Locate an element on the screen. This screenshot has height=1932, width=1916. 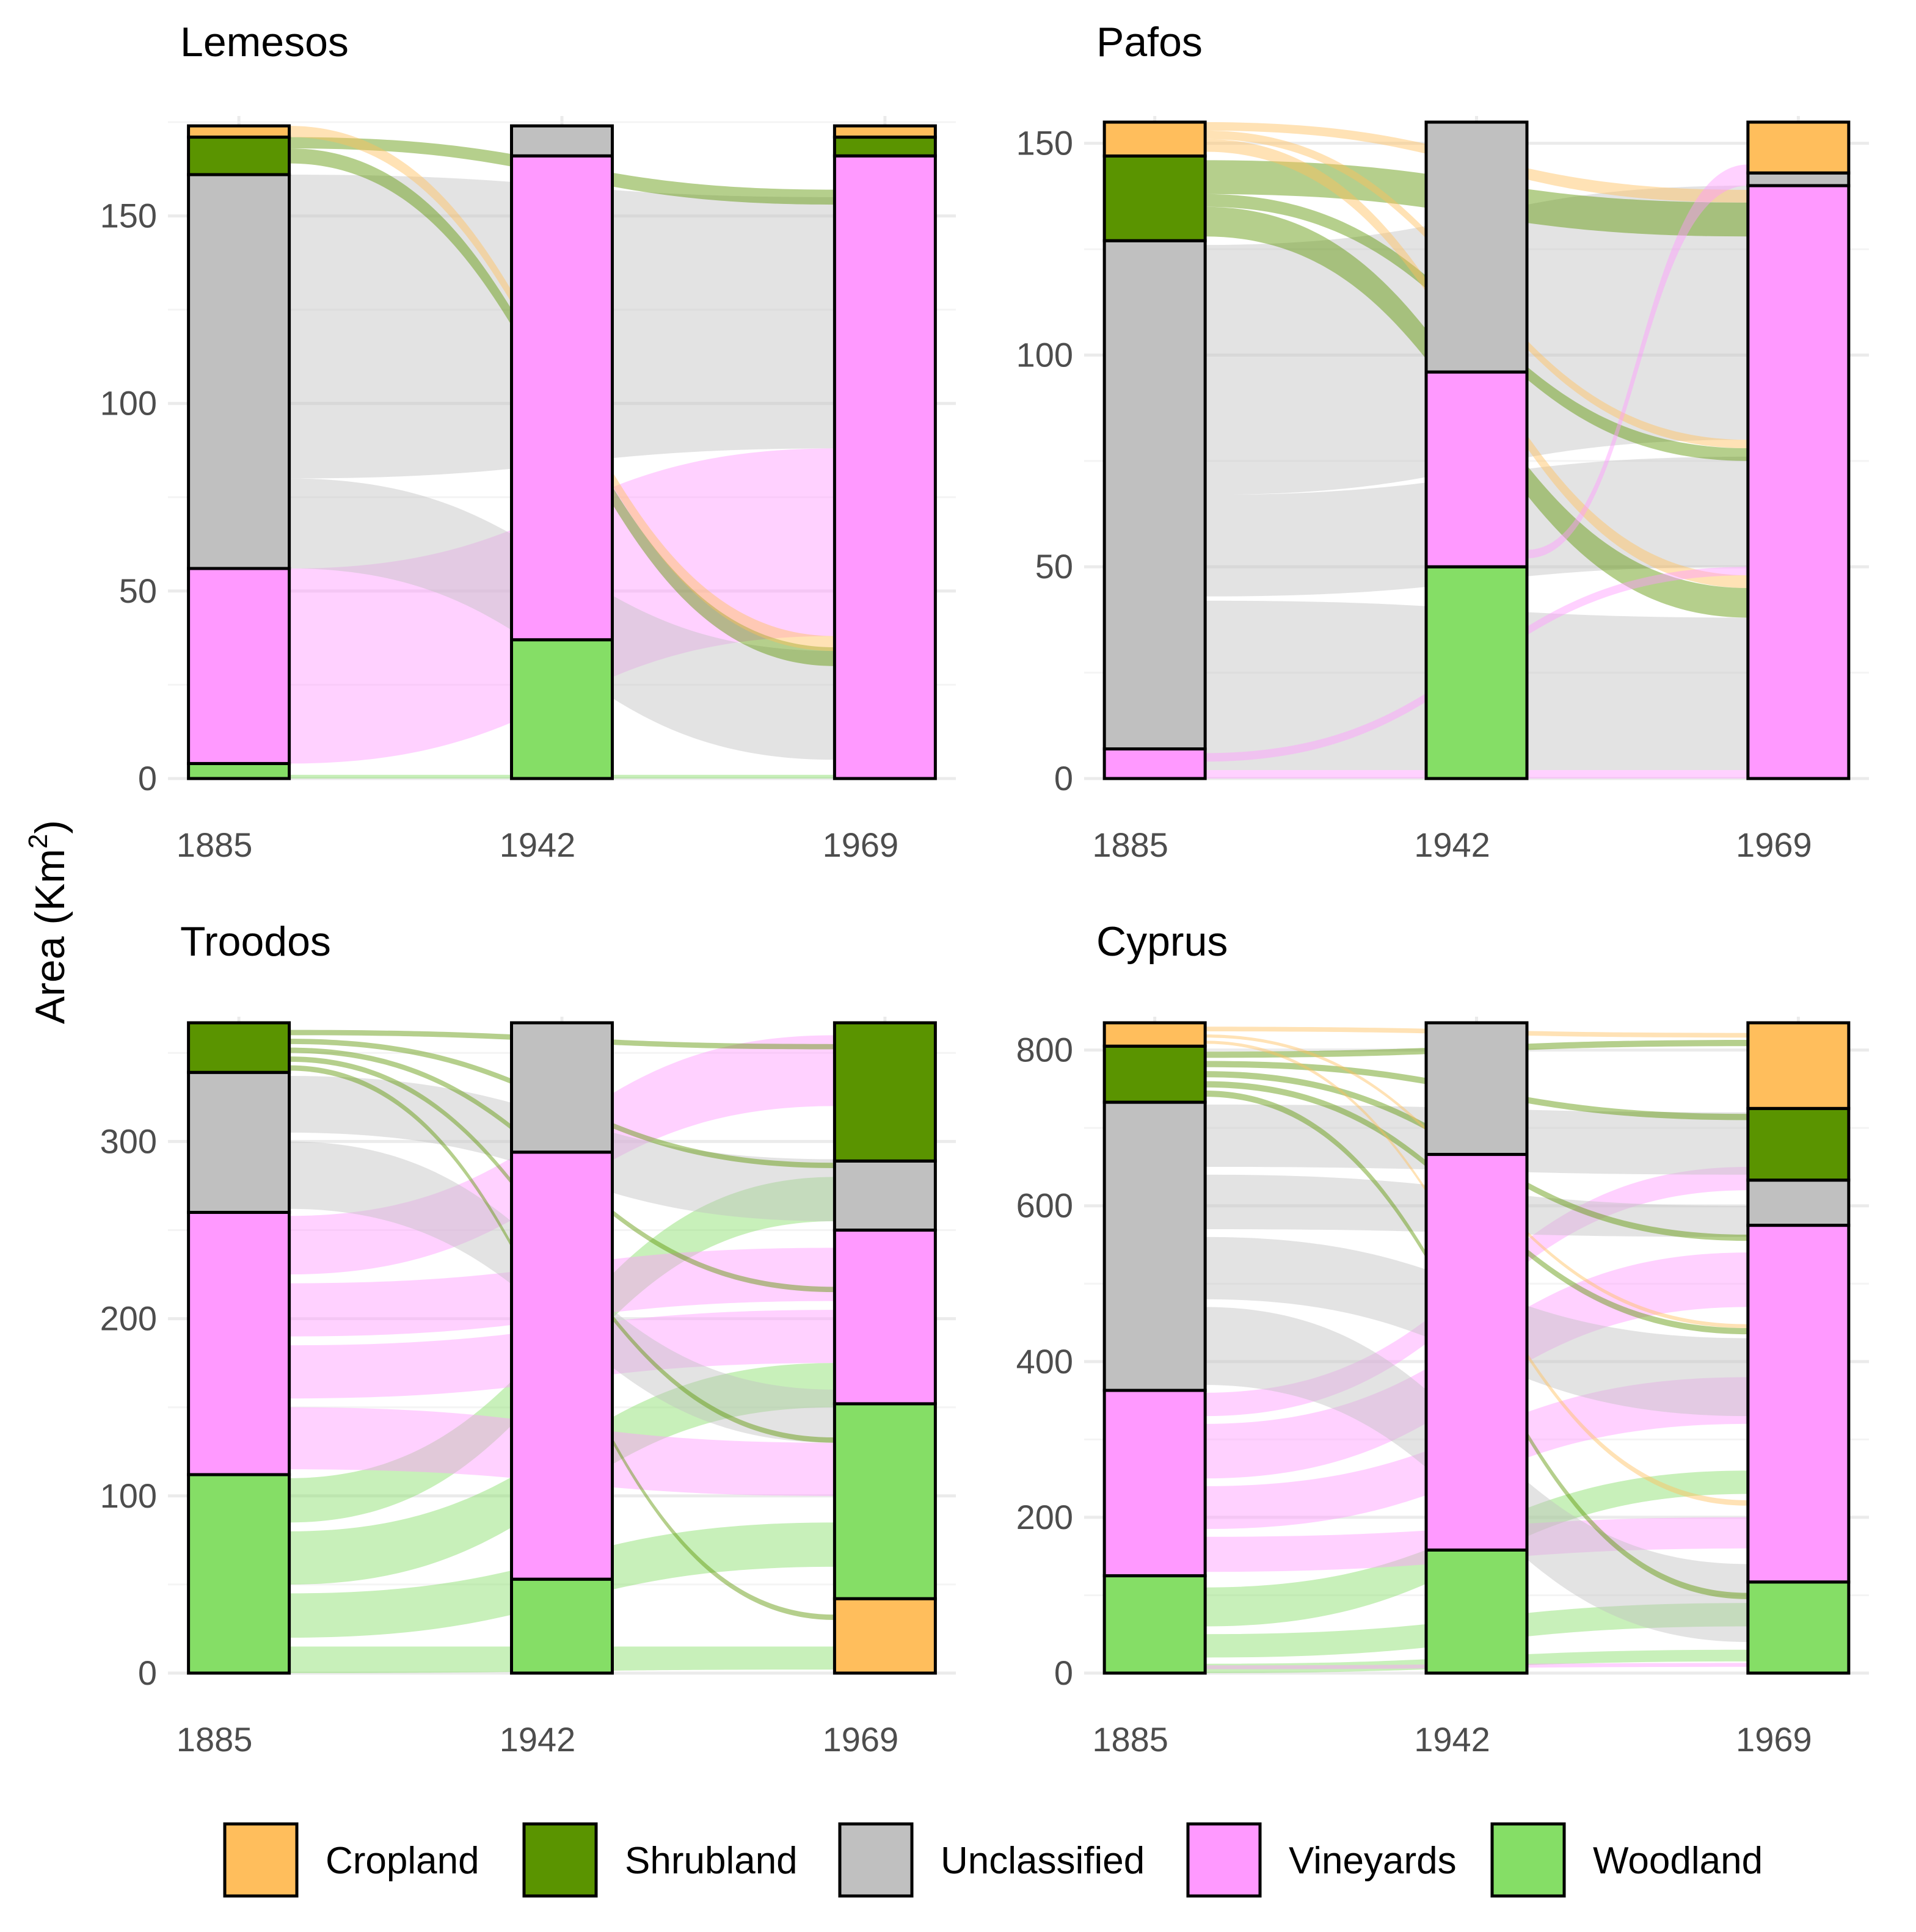
legend-item-vineyards: Vineyards is located at coordinates (1321, 1860).